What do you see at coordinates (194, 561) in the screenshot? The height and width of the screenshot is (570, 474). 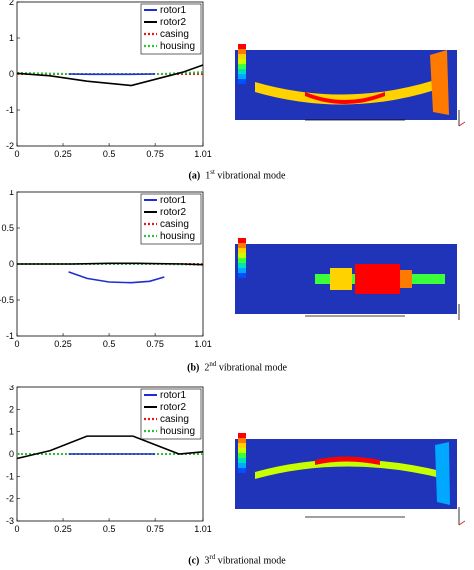 I see `caption-letter: (c)` at bounding box center [194, 561].